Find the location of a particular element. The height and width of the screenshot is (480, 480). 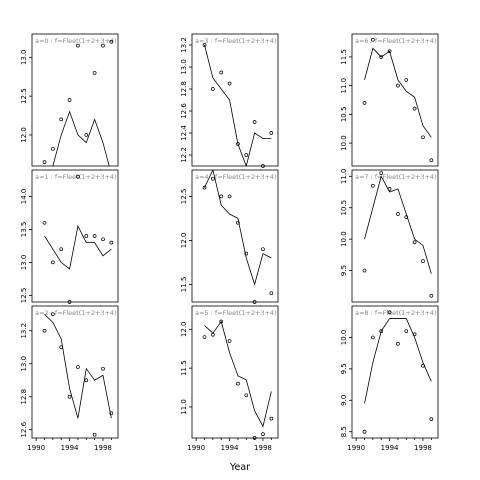

y-tick-label: 12.2 is located at coordinates (184, 155).